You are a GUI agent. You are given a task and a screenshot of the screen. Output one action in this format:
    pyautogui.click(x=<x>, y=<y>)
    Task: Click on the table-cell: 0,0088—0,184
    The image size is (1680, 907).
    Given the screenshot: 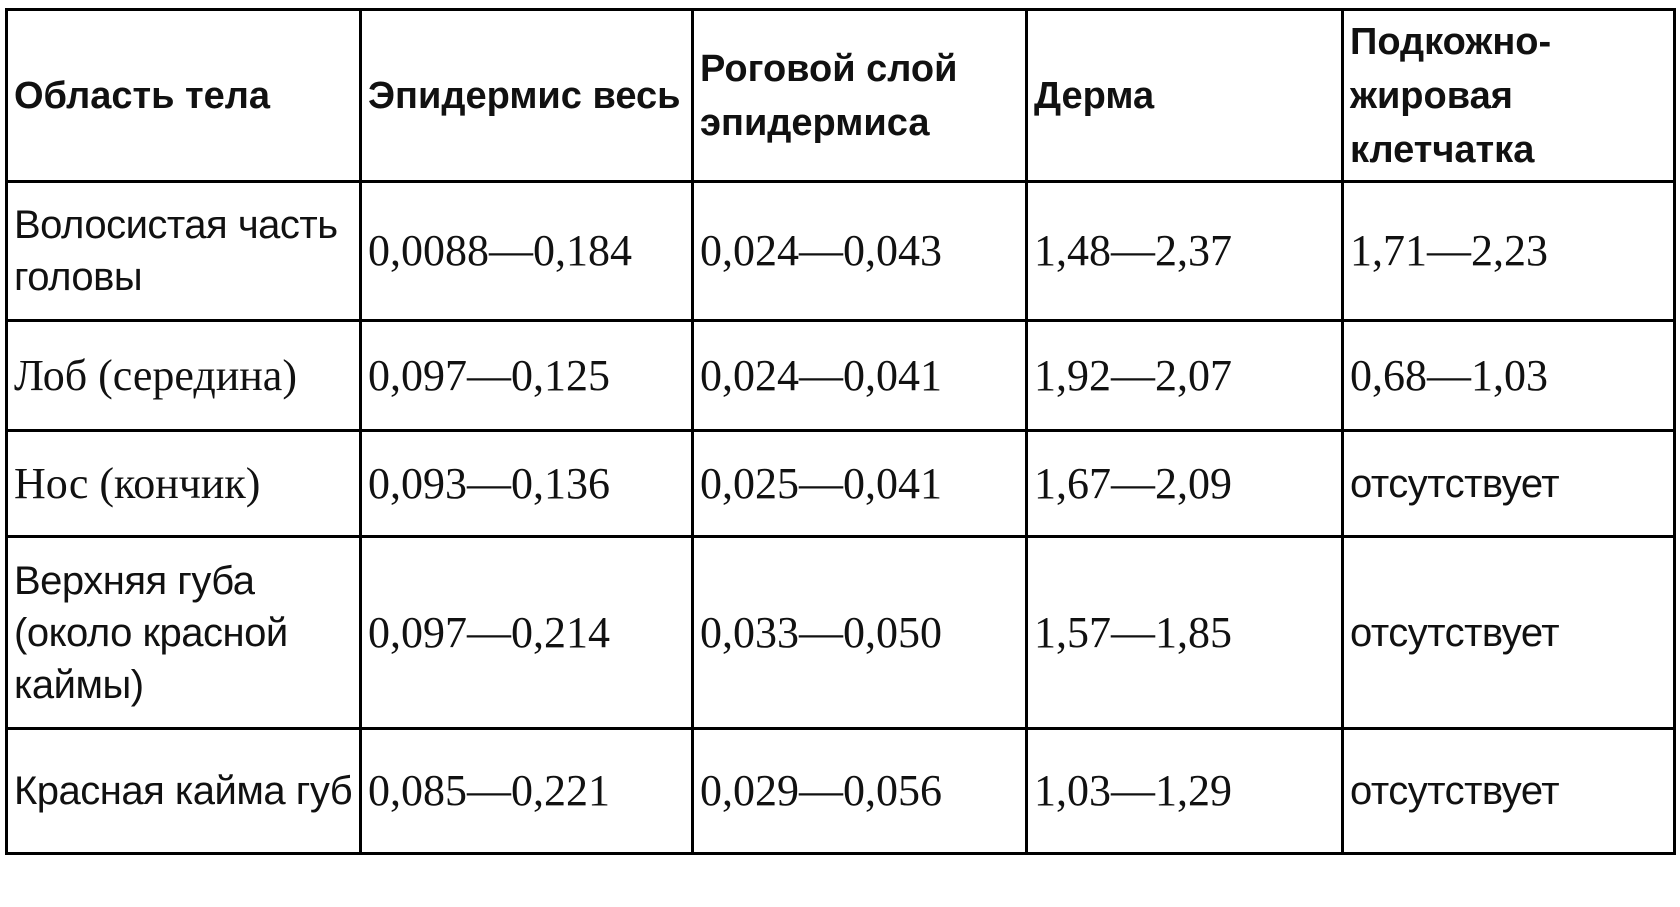 What is the action you would take?
    pyautogui.click(x=526, y=251)
    